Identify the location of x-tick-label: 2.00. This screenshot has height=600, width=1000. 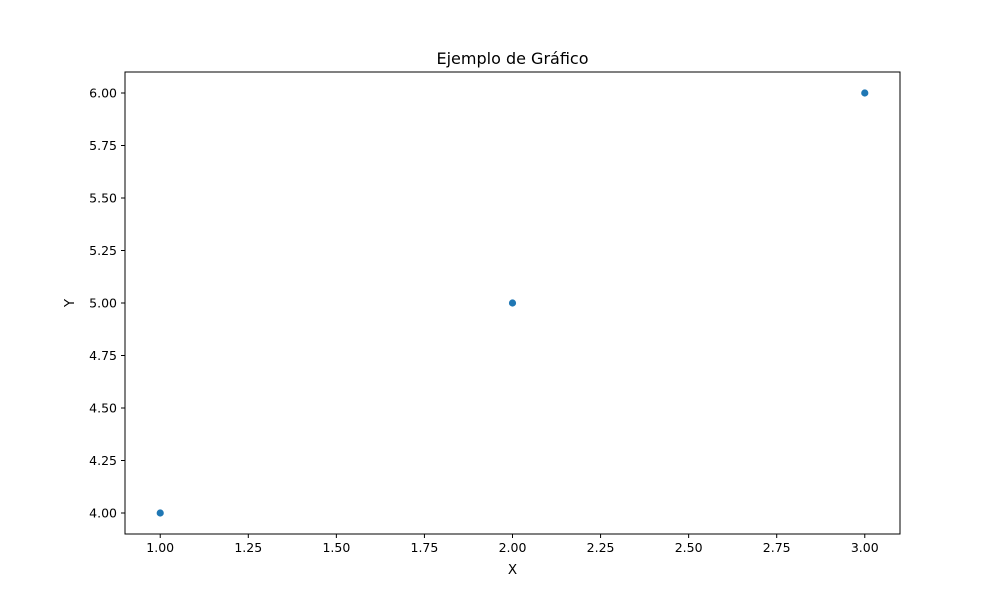
(513, 547).